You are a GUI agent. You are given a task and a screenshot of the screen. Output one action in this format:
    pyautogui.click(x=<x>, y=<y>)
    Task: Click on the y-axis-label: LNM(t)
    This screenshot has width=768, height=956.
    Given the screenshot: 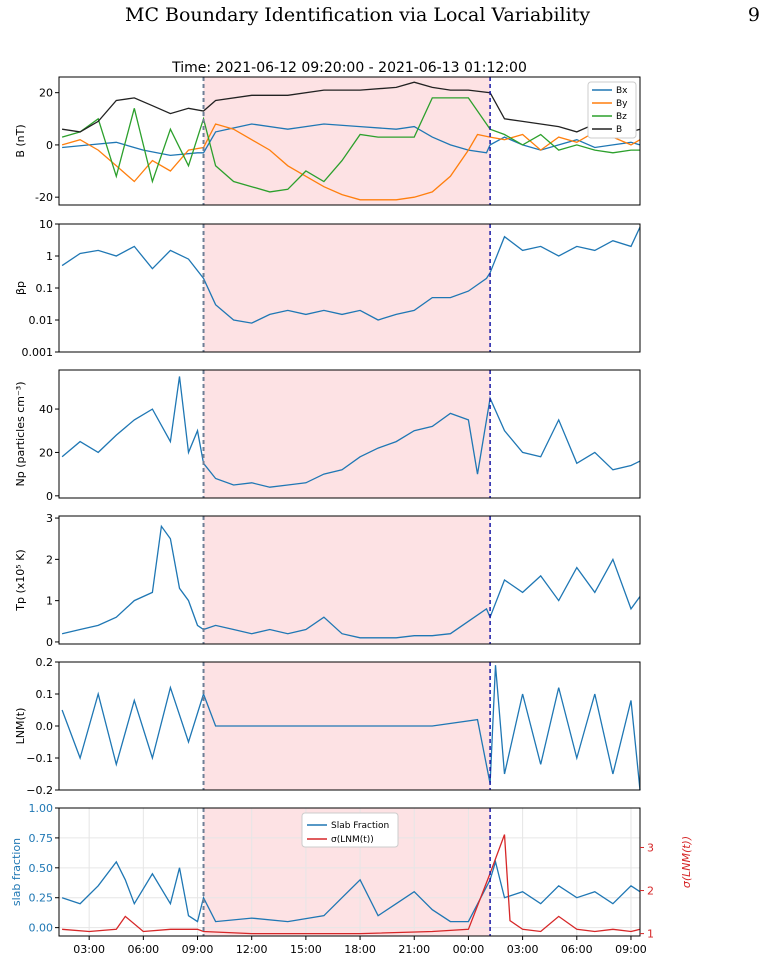 What is the action you would take?
    pyautogui.click(x=20, y=726)
    